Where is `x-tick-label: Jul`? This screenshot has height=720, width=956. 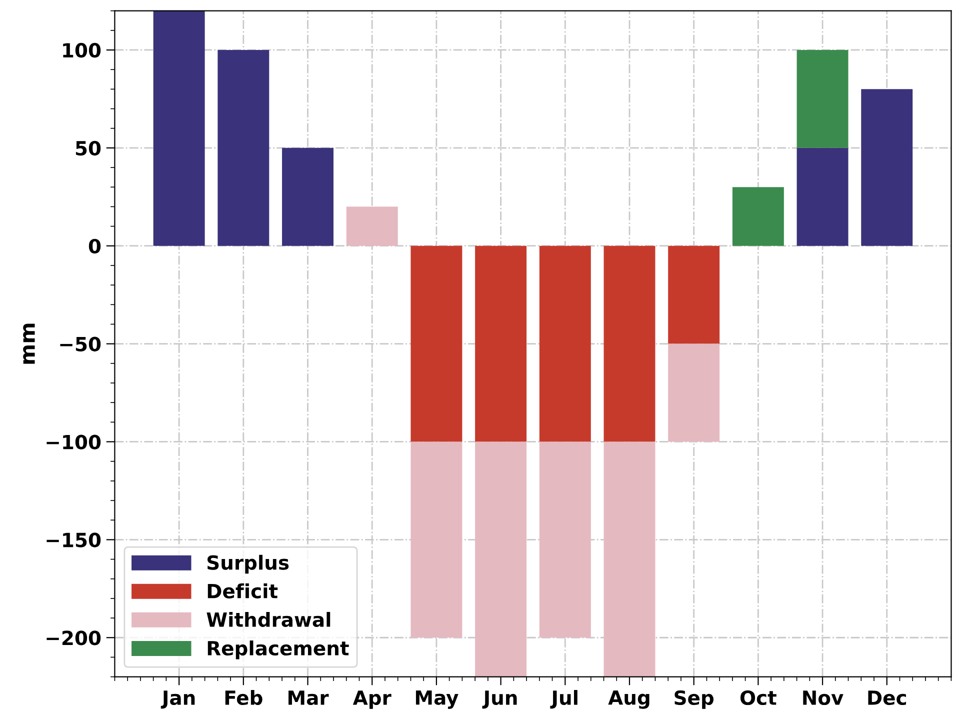
x-tick-label: Jul is located at coordinates (564, 699).